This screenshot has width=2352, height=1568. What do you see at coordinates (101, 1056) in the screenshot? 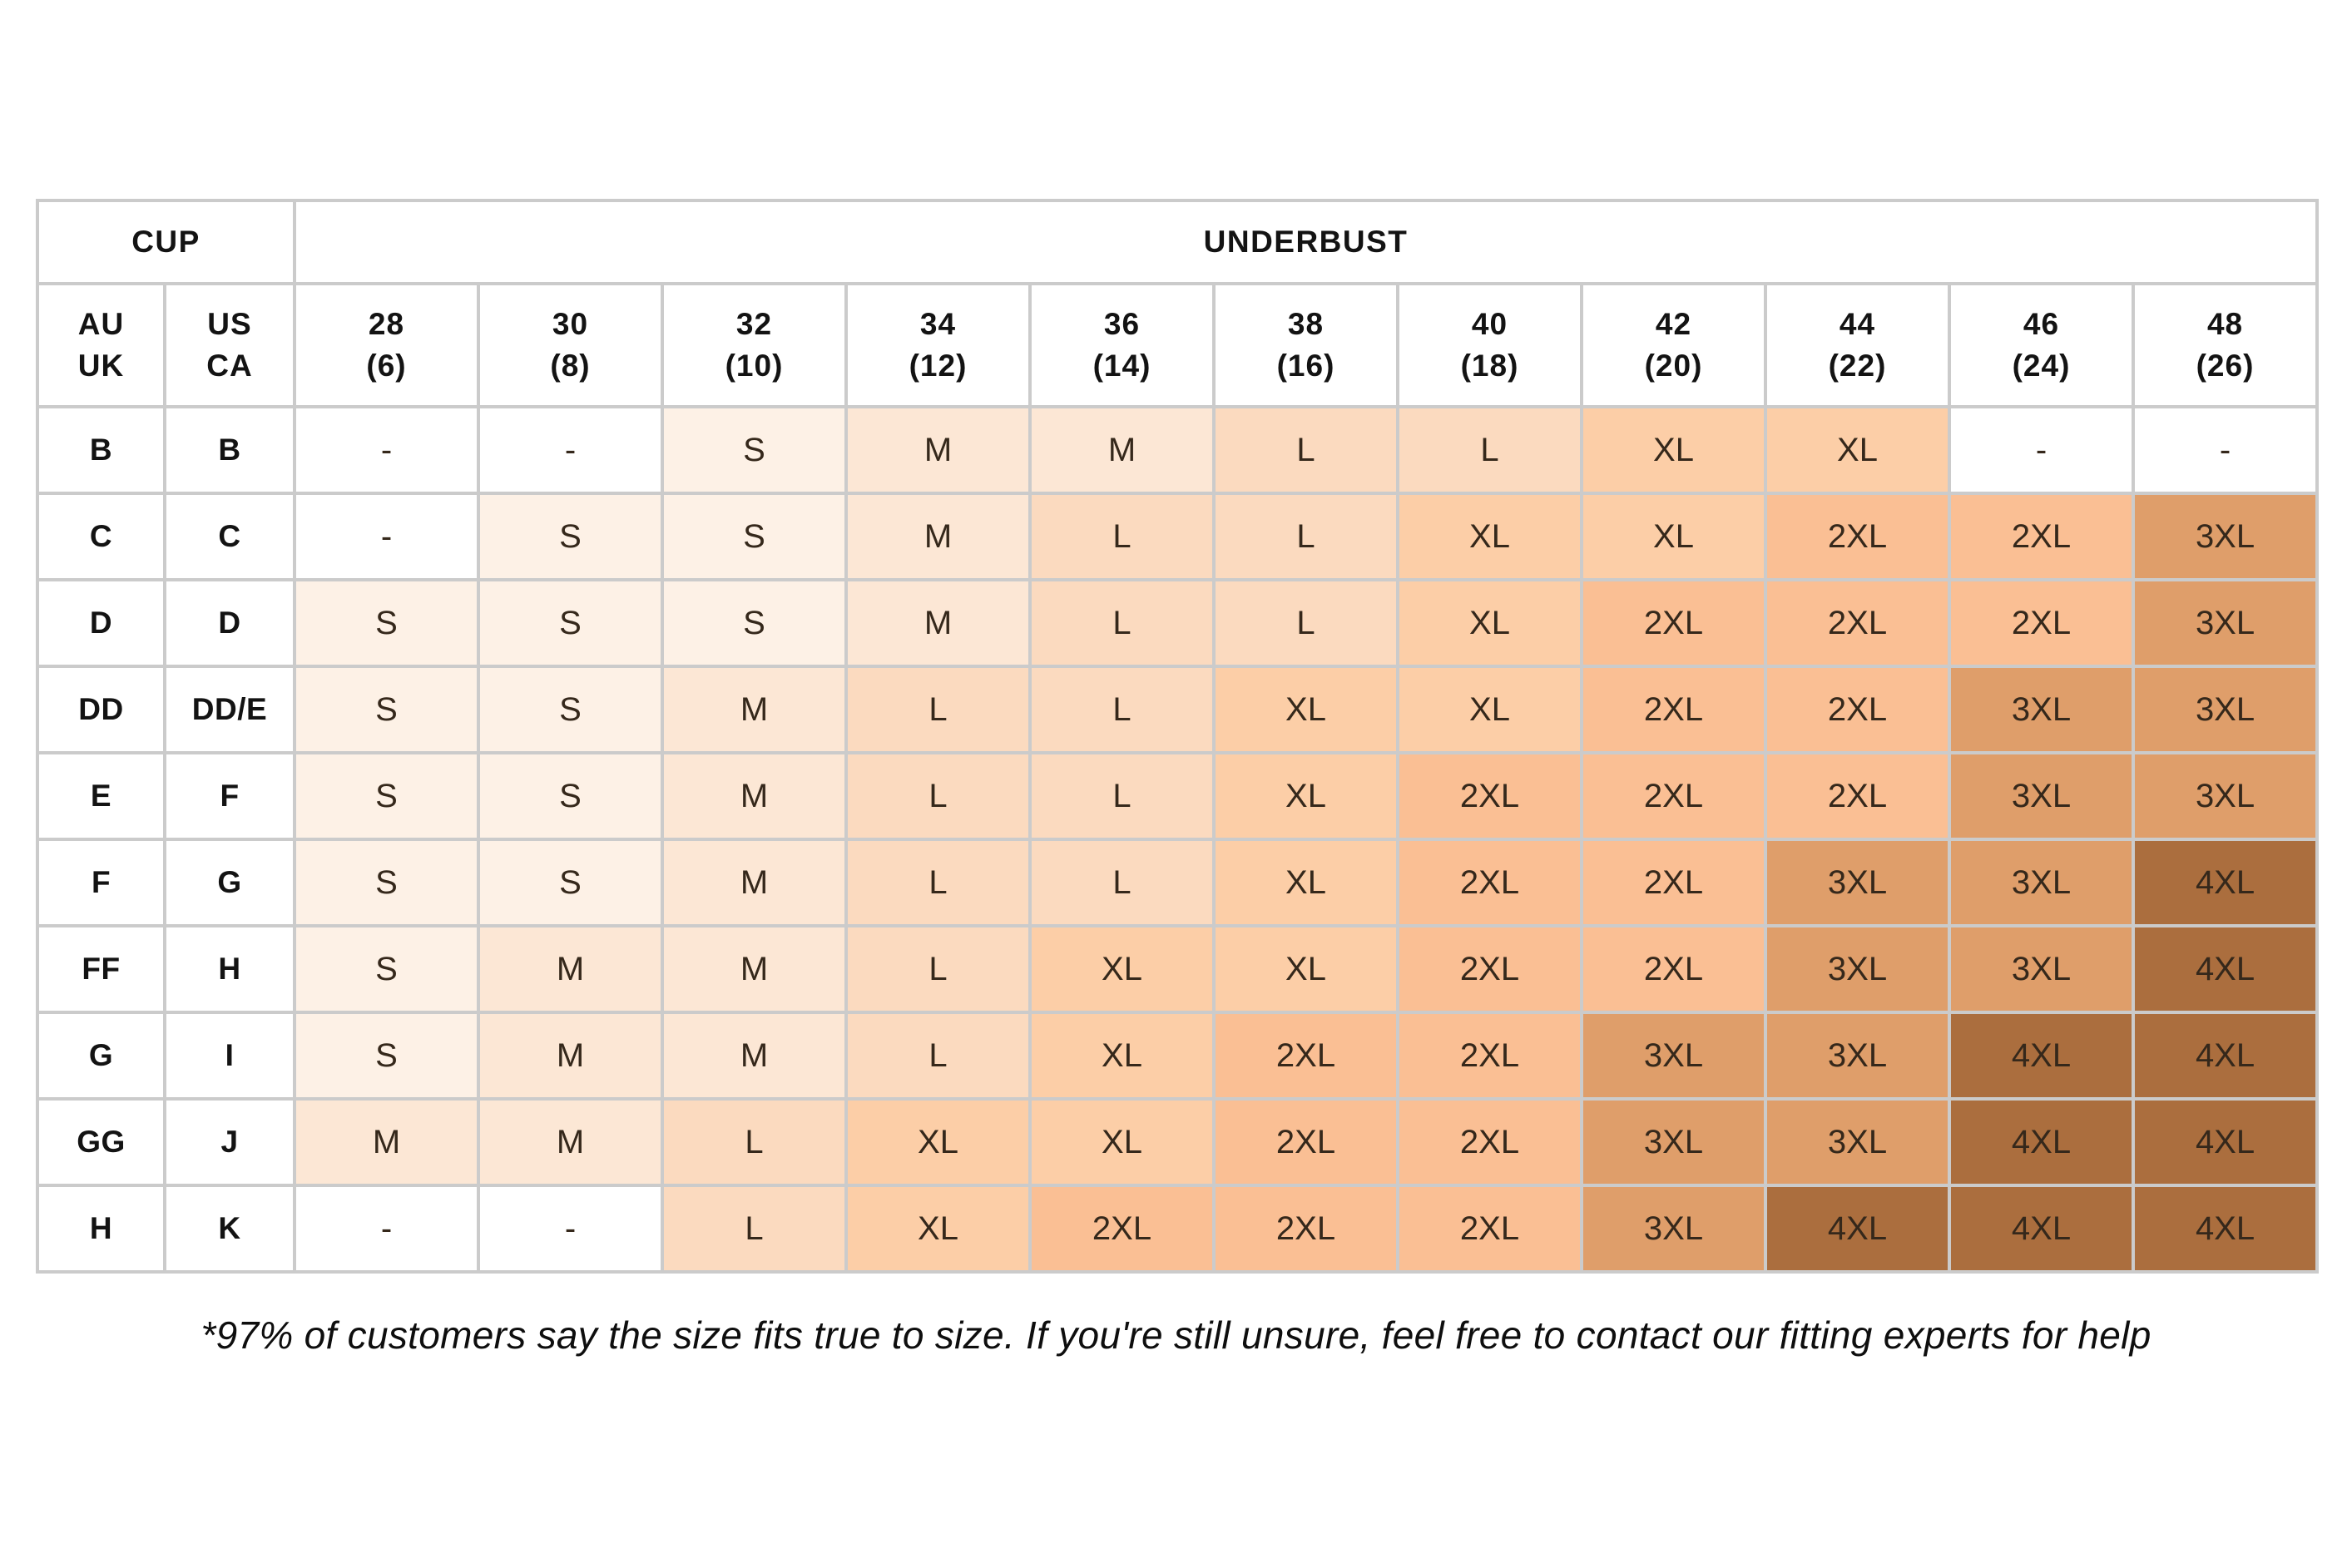
I see `cup-au-uk-label: G` at bounding box center [101, 1056].